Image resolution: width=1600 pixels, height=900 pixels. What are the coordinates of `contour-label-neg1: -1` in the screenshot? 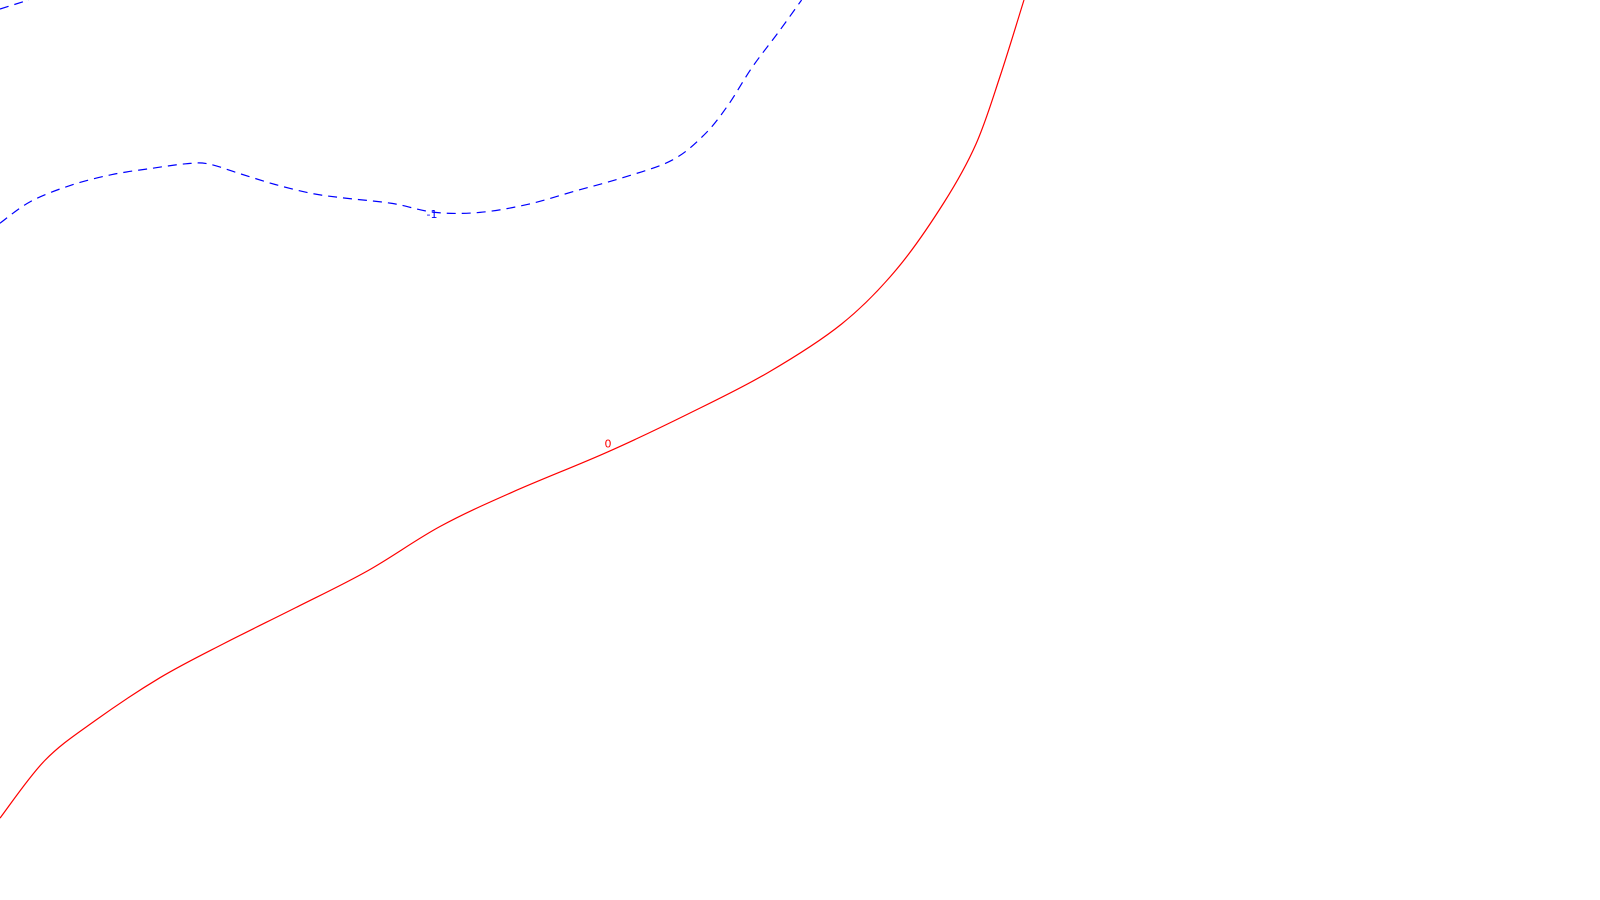 It's located at (432, 214).